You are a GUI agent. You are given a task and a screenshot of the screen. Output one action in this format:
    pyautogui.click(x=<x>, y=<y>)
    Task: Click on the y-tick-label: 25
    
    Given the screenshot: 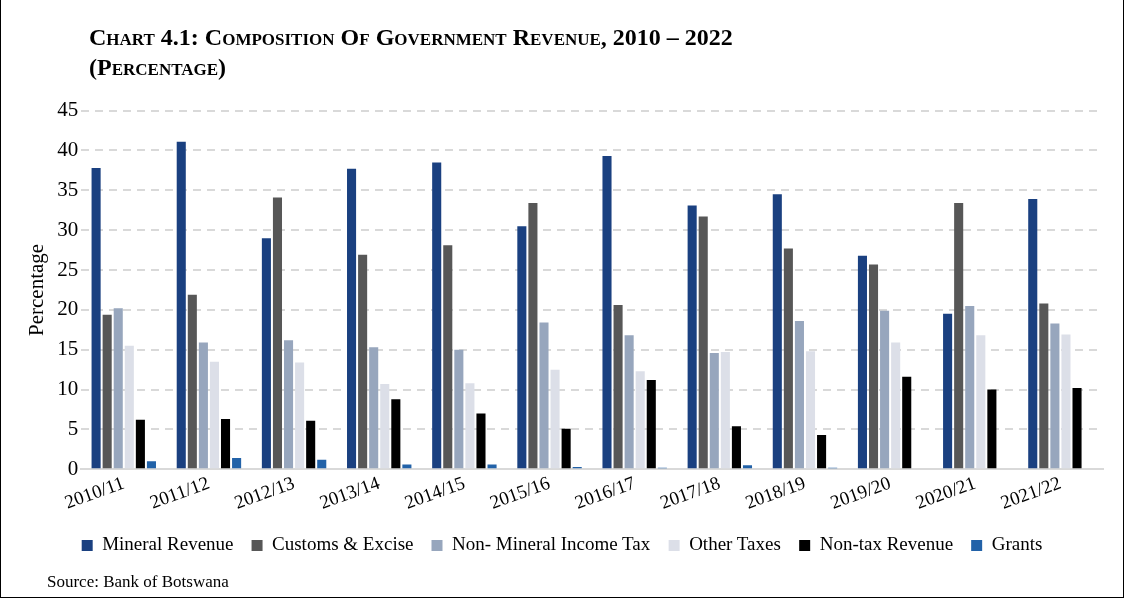 What is the action you would take?
    pyautogui.click(x=68, y=268)
    